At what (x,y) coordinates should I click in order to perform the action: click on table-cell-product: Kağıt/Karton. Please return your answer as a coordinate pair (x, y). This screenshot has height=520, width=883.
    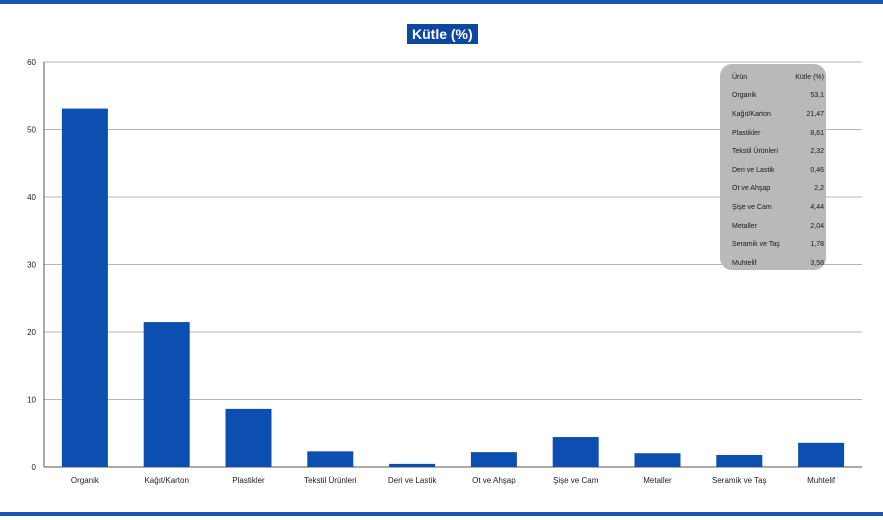
    Looking at the image, I should click on (751, 114).